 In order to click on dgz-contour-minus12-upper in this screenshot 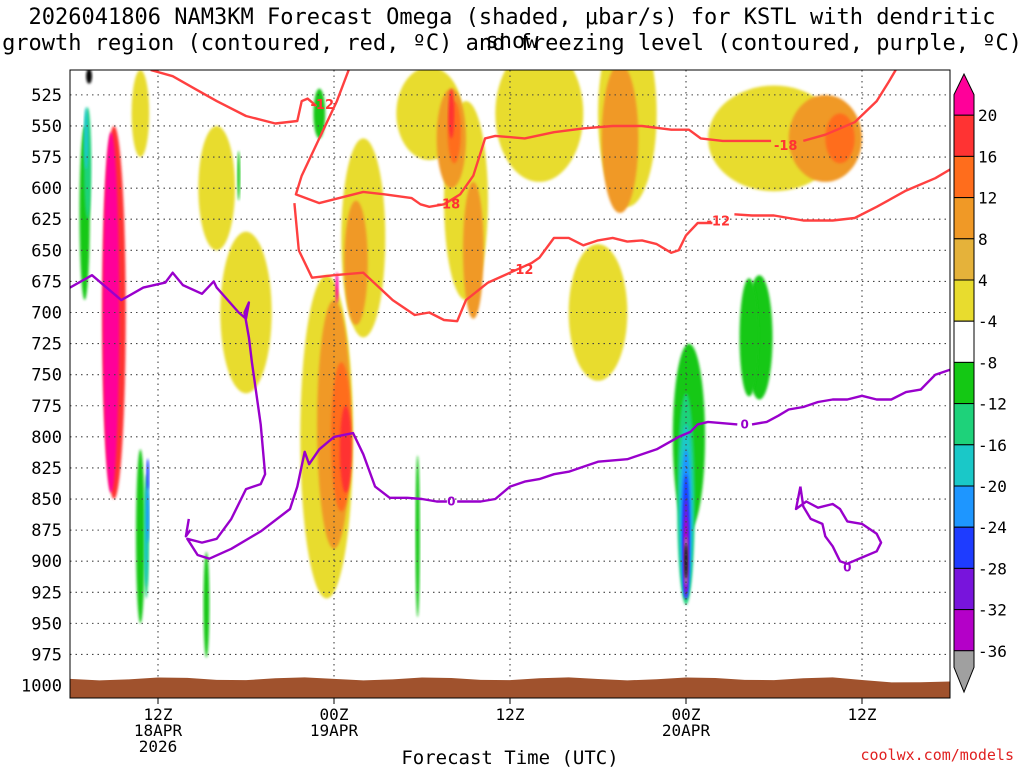, I will do `click(234, 97)`.